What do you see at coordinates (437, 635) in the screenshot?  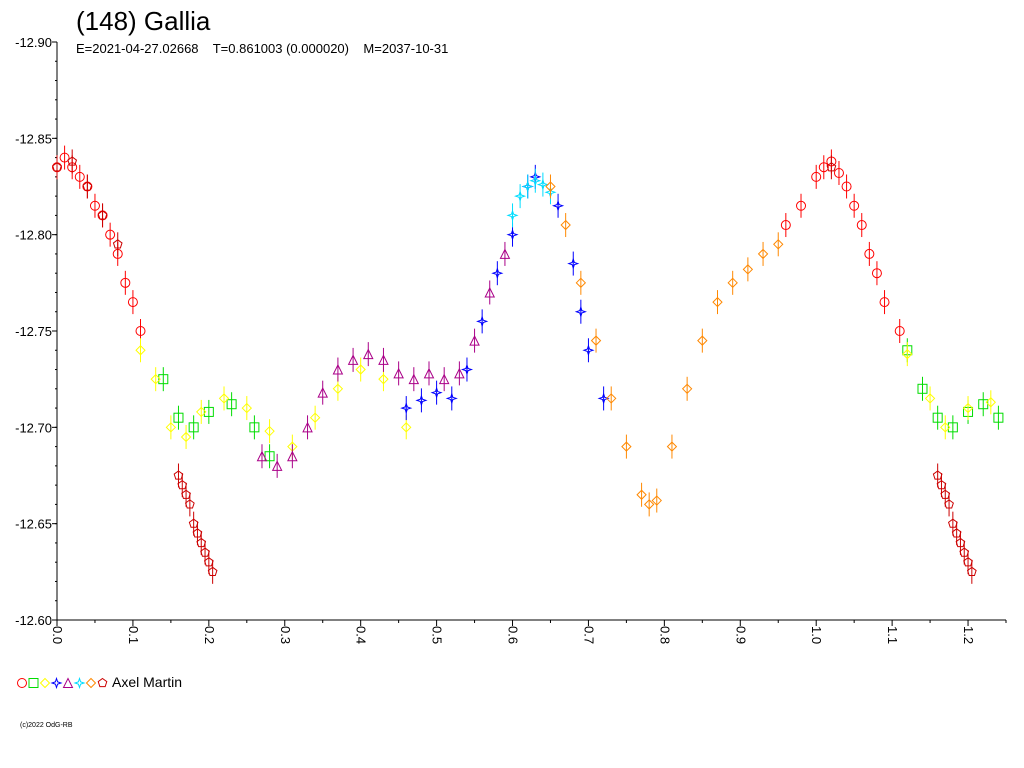 I see `x-tick-label: 0.5` at bounding box center [437, 635].